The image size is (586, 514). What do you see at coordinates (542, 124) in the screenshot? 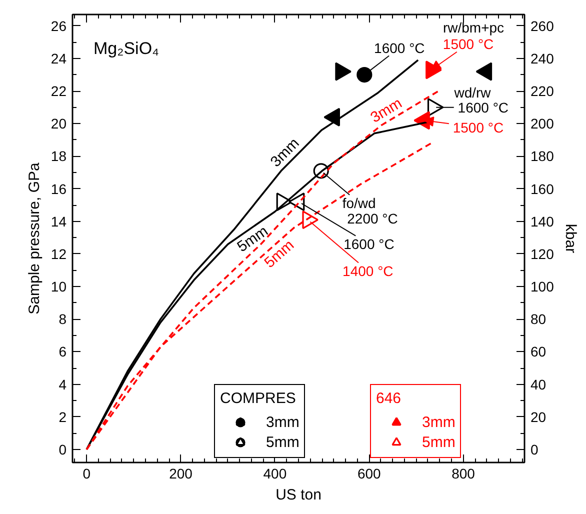
I see `y2-tick-label: 200` at bounding box center [542, 124].